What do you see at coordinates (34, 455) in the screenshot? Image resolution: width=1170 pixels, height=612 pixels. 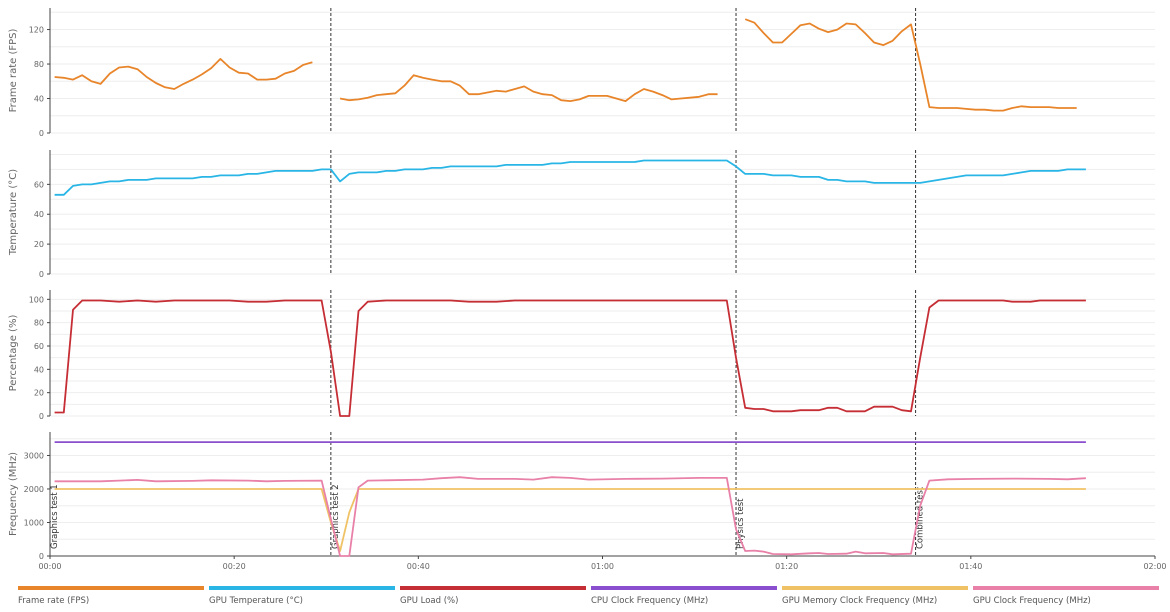 I see `y-tick-label: 3000` at bounding box center [34, 455].